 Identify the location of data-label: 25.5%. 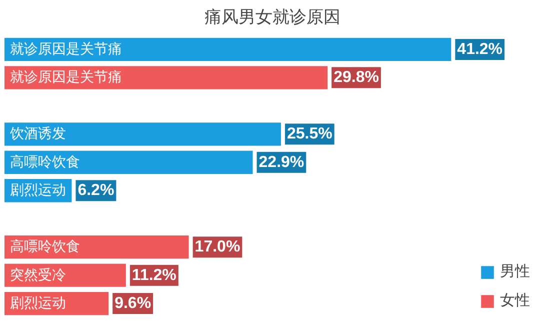
(309, 134).